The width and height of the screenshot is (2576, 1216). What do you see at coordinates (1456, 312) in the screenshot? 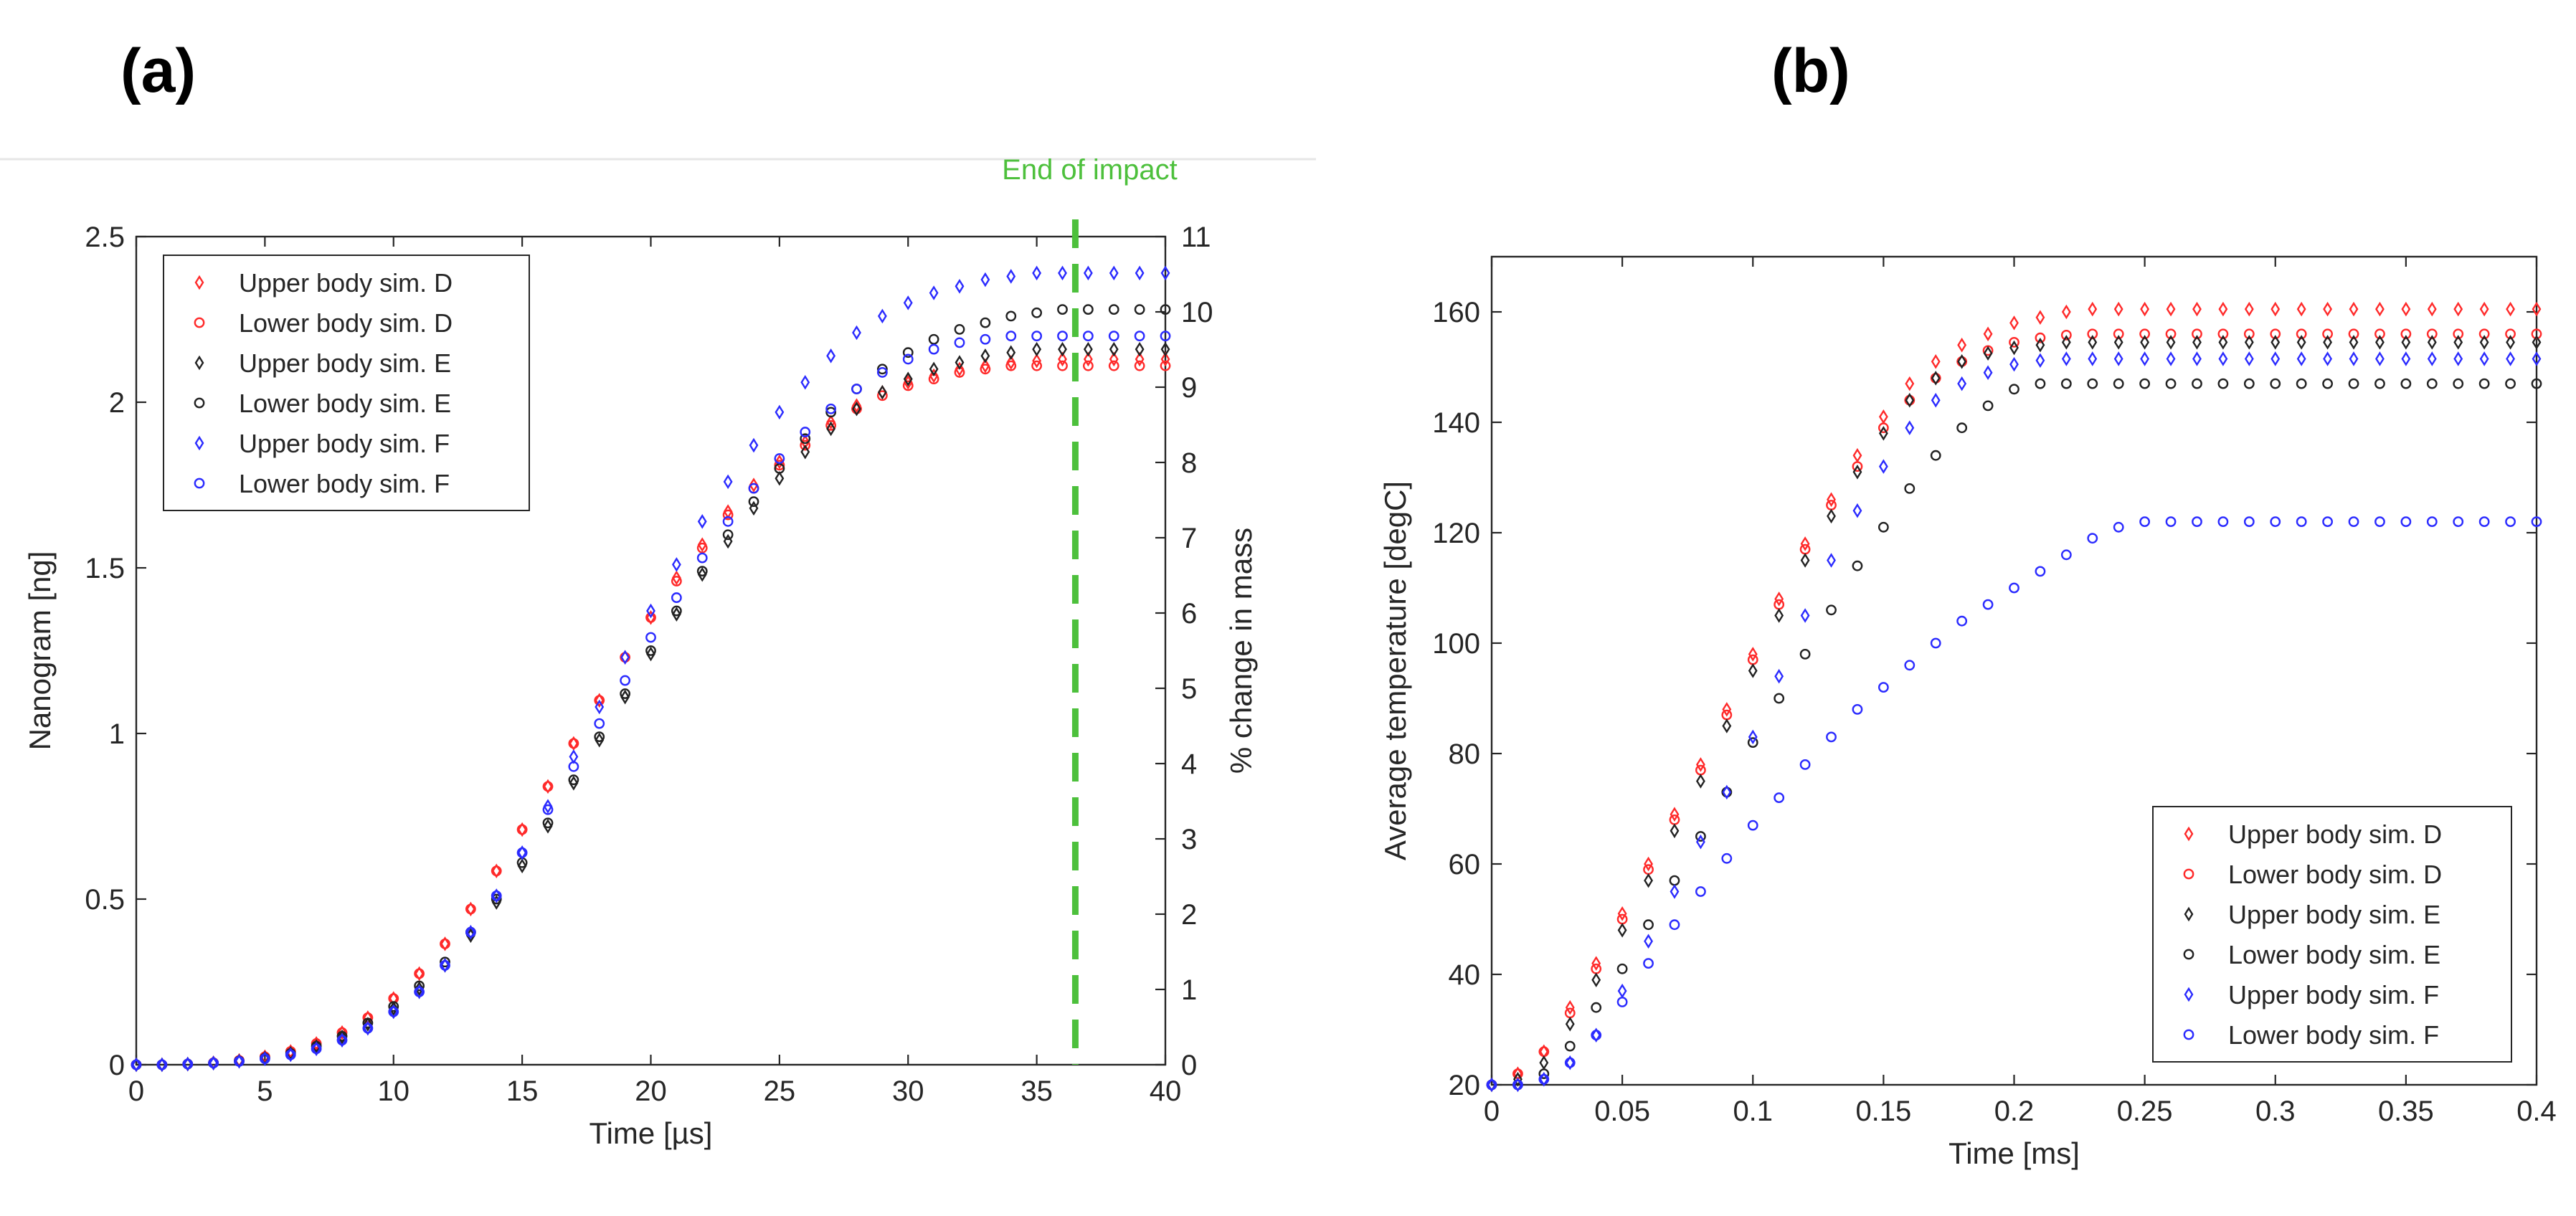
I see `chart-b-y-tick-label: 160` at bounding box center [1456, 312].